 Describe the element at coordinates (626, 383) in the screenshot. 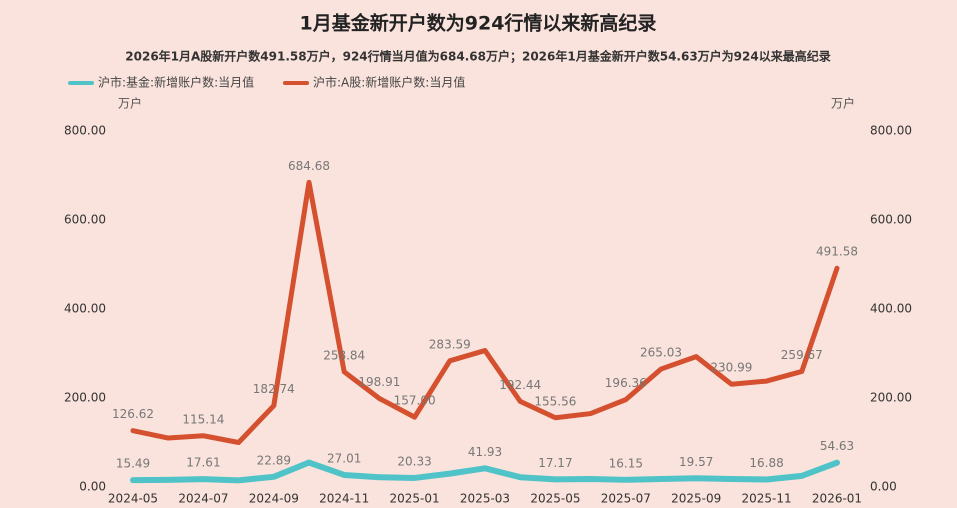

I see `data-label: 196.36` at that location.